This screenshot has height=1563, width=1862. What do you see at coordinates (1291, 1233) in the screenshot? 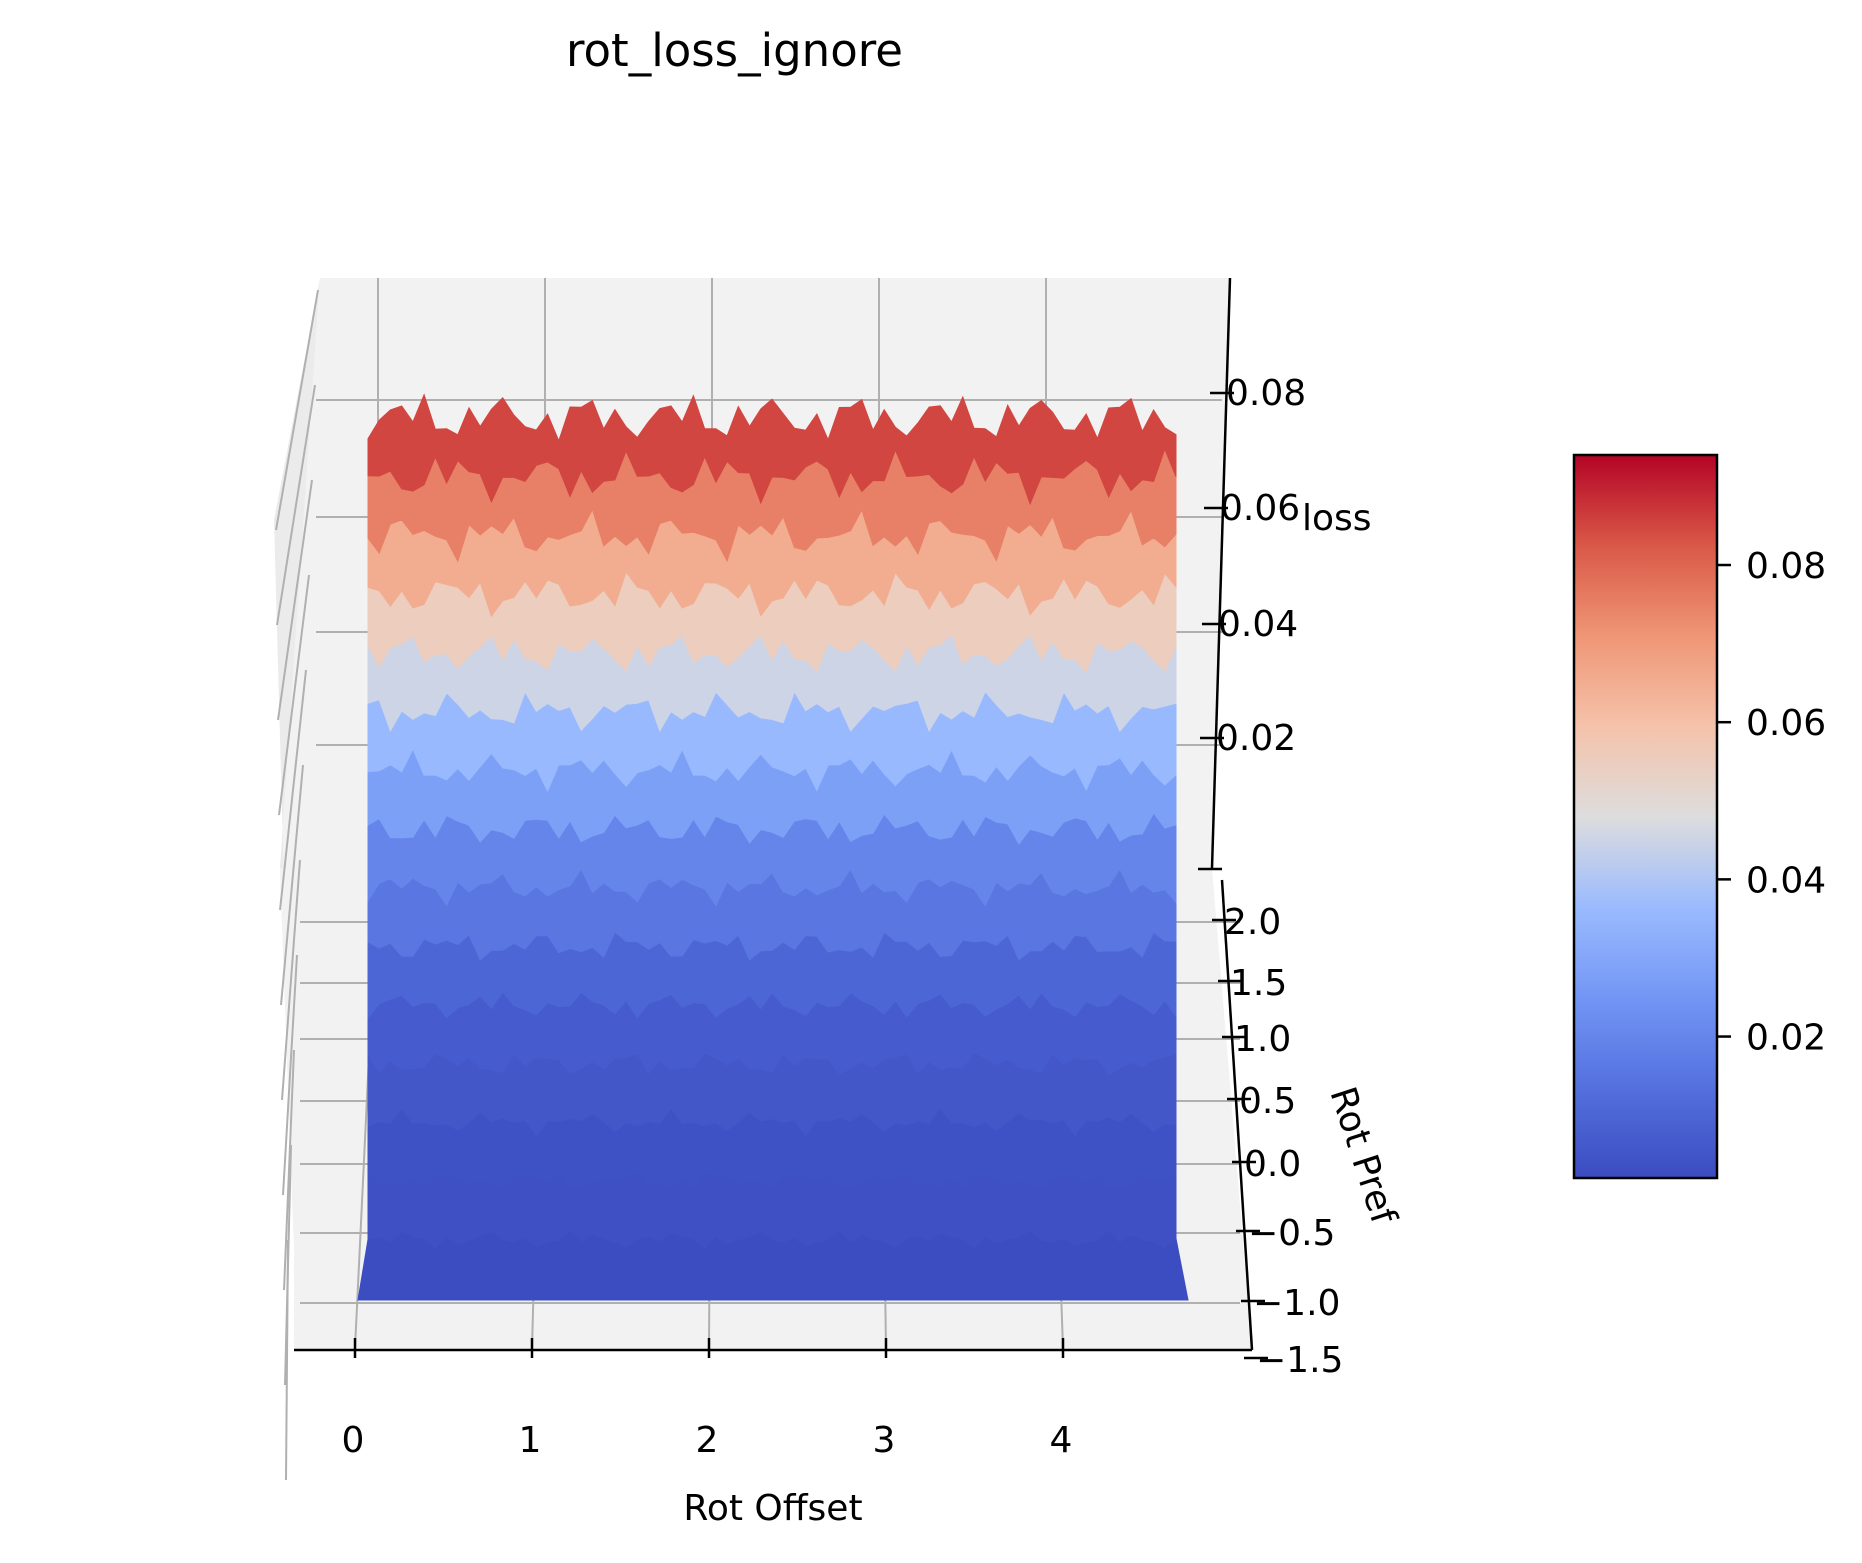
I see `y-tick-label: −0.5` at bounding box center [1291, 1233].